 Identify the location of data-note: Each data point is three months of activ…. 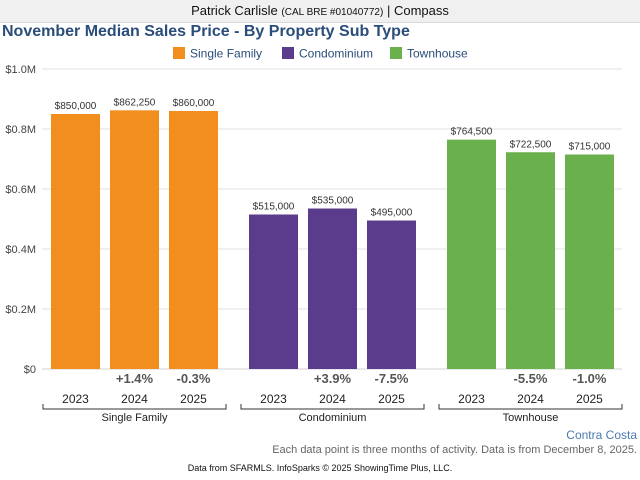
(454, 450).